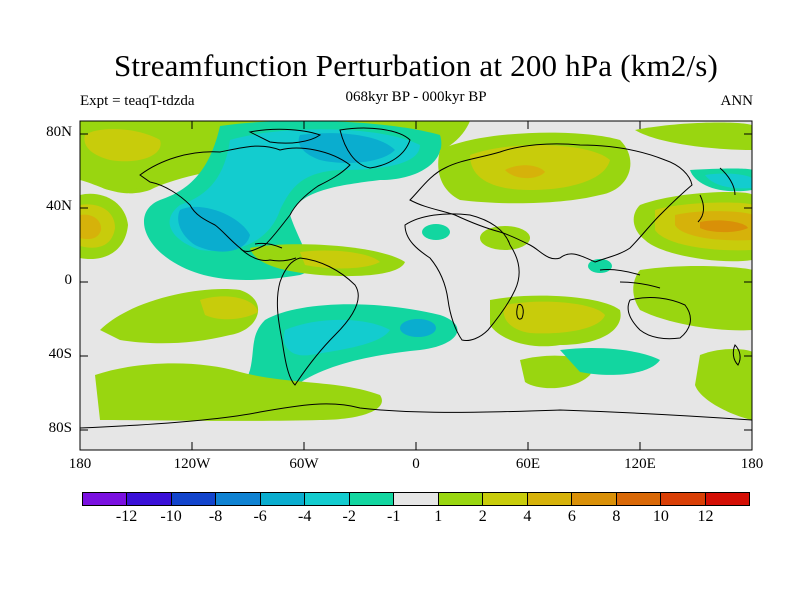 This screenshot has width=800, height=600. What do you see at coordinates (340, 259) in the screenshot?
I see `anomaly-tropical-atlantic-yellow` at bounding box center [340, 259].